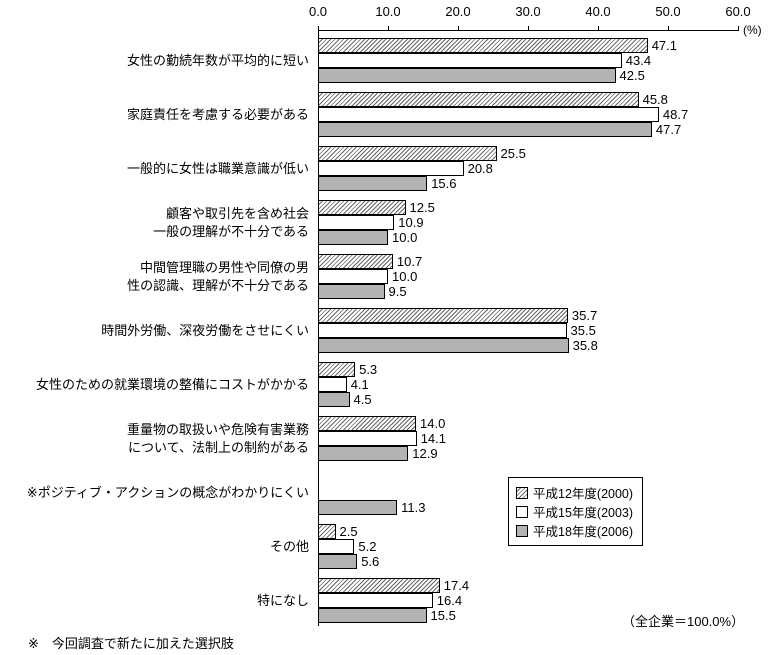  Describe the element at coordinates (458, 11) in the screenshot. I see `x-tick-label: 20.0` at that location.